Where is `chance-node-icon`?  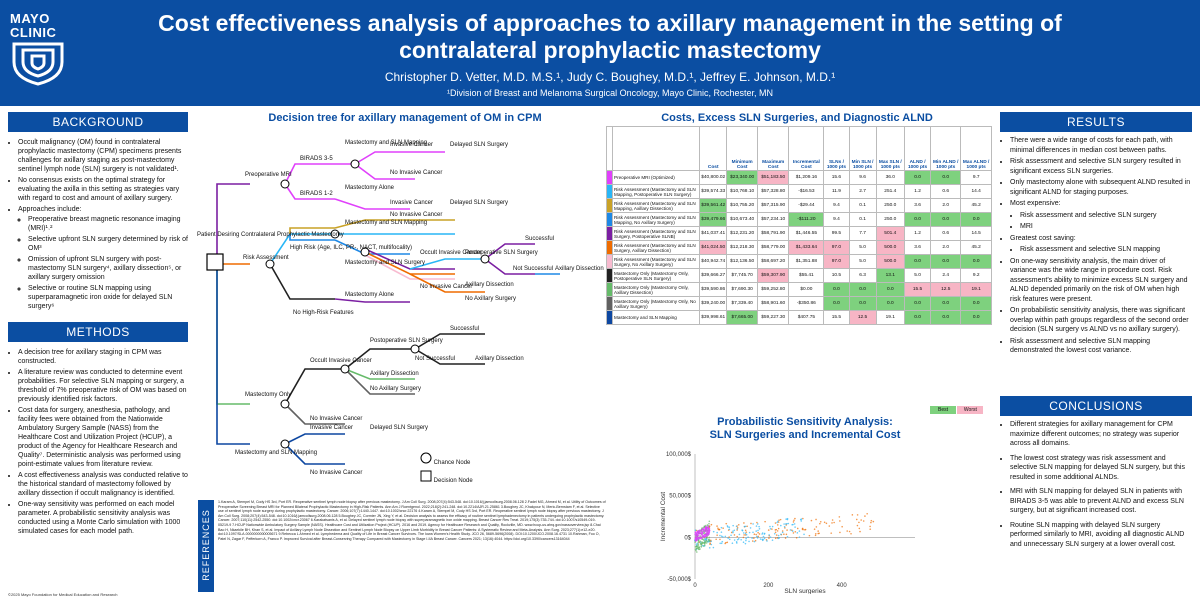
chance-node-icon is located at coordinates (426, 458).